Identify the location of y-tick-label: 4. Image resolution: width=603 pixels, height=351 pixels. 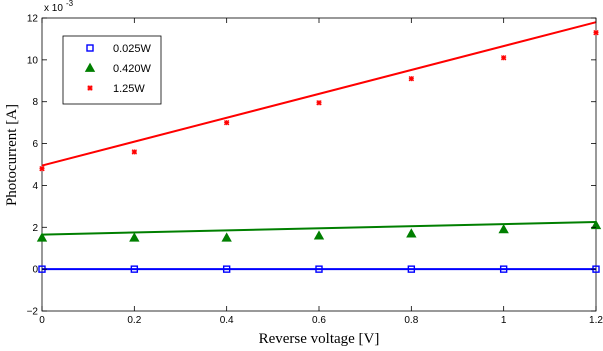
(35, 186).